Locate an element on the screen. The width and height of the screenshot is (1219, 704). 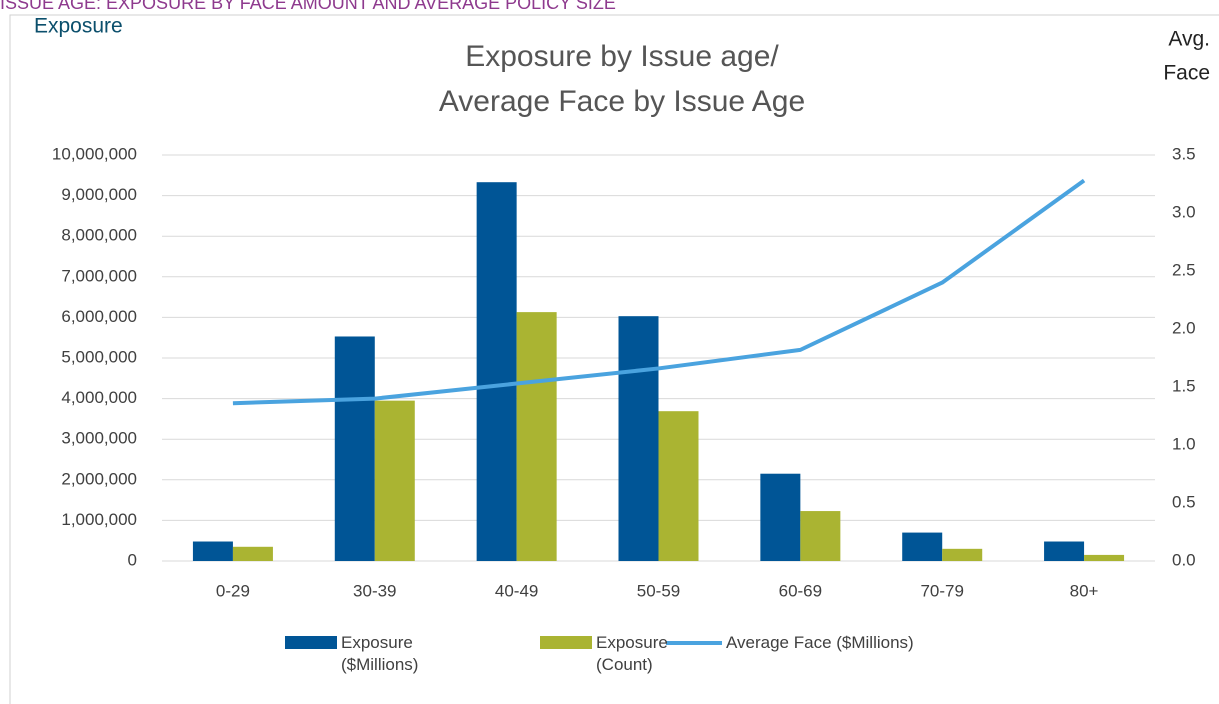
x-tick-label: 60-69 is located at coordinates (800, 590).